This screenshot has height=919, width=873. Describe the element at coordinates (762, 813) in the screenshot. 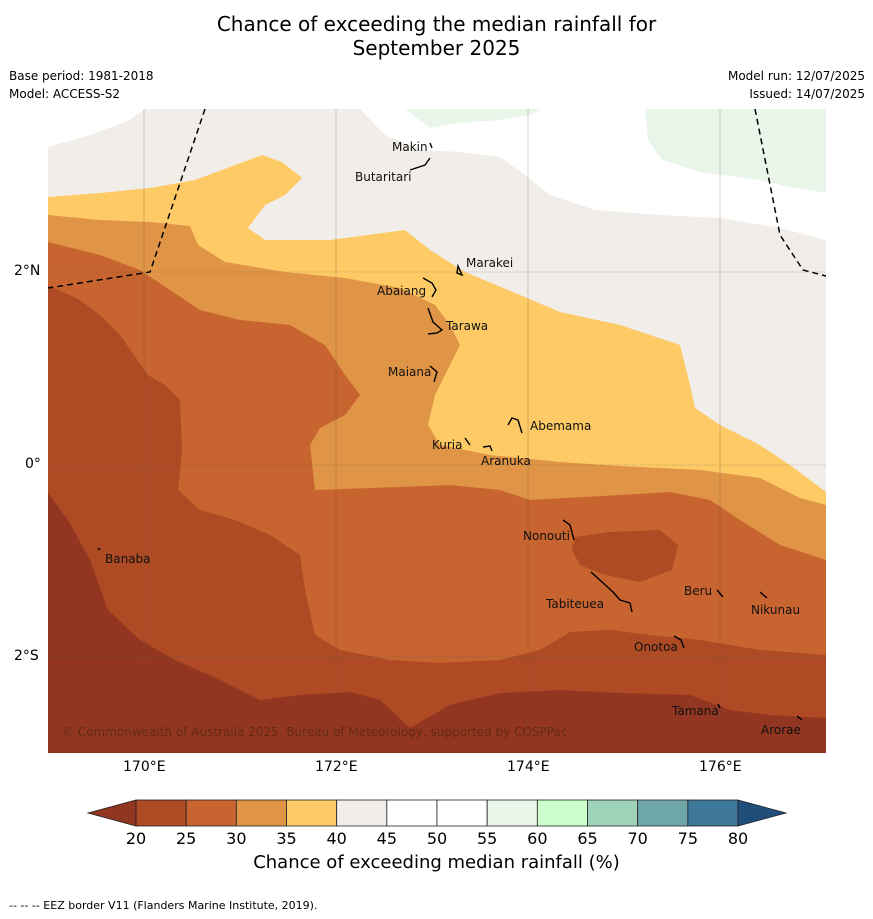

I see `colorbar-high-extension` at that location.